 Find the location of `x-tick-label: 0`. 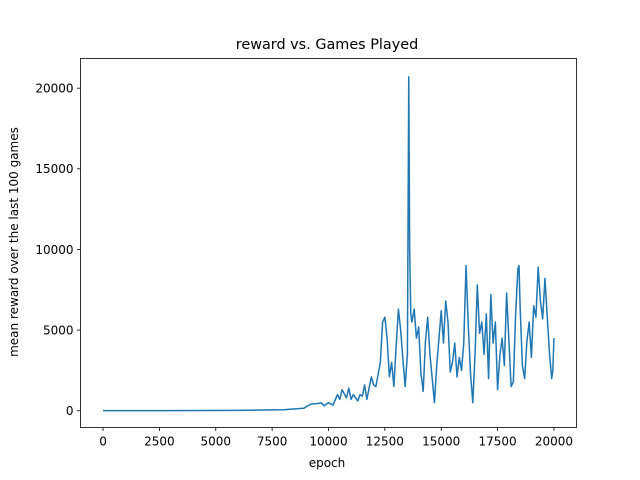

x-tick-label: 0 is located at coordinates (103, 442).